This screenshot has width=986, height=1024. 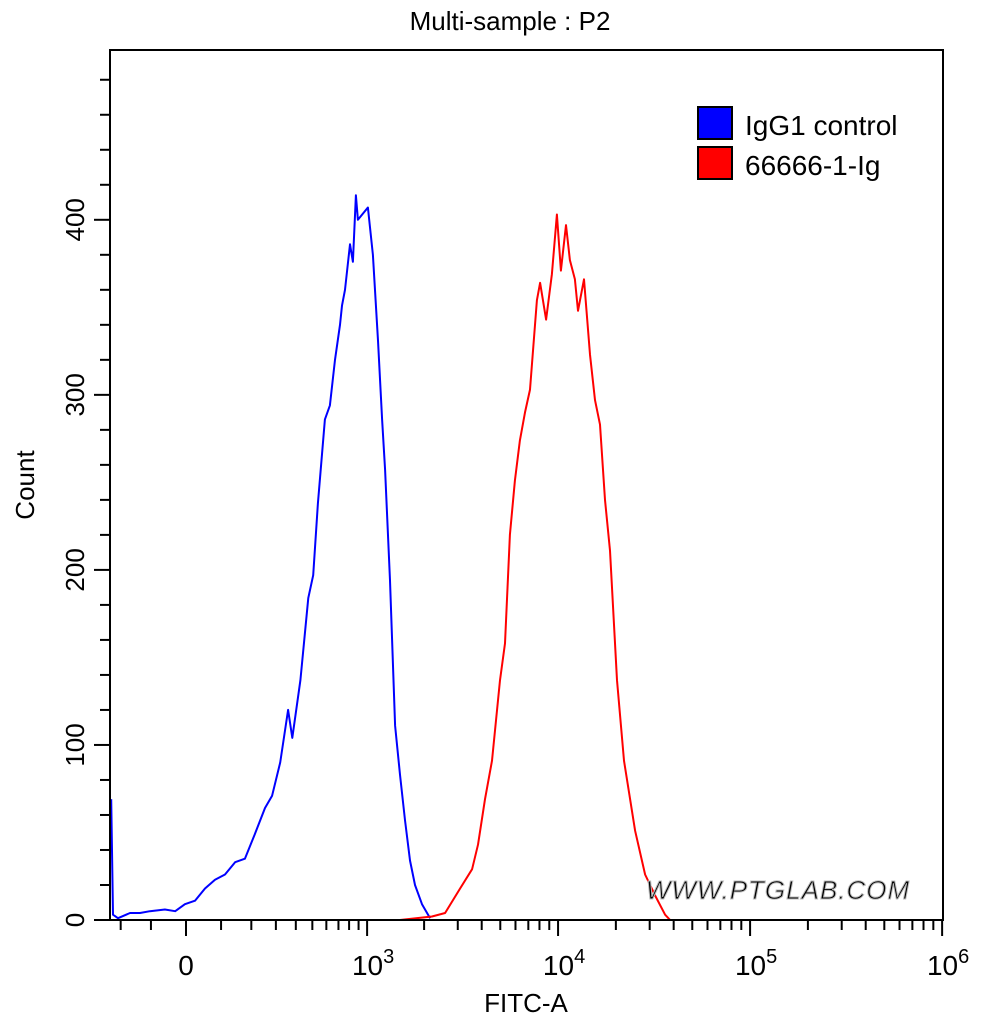 I want to click on legend-label-igg1: IgG1 control, so click(x=821, y=125).